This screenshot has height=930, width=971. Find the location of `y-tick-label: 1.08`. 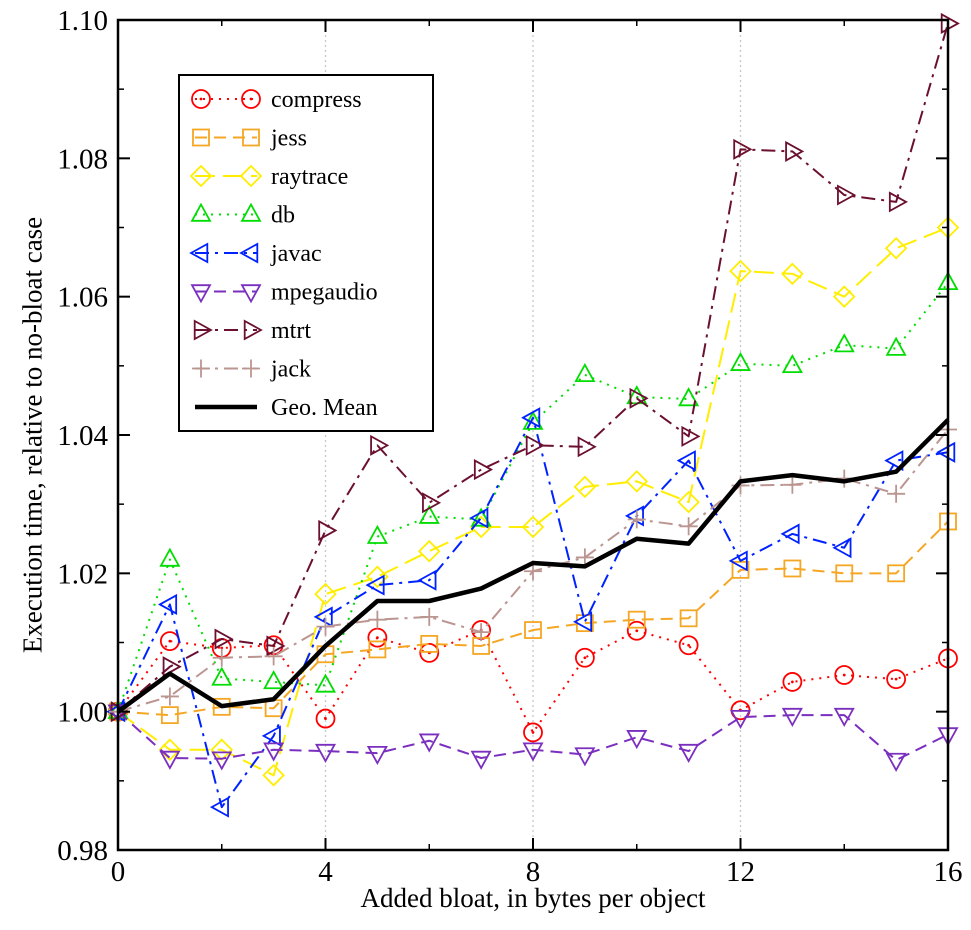

y-tick-label: 1.08 is located at coordinates (82, 159).